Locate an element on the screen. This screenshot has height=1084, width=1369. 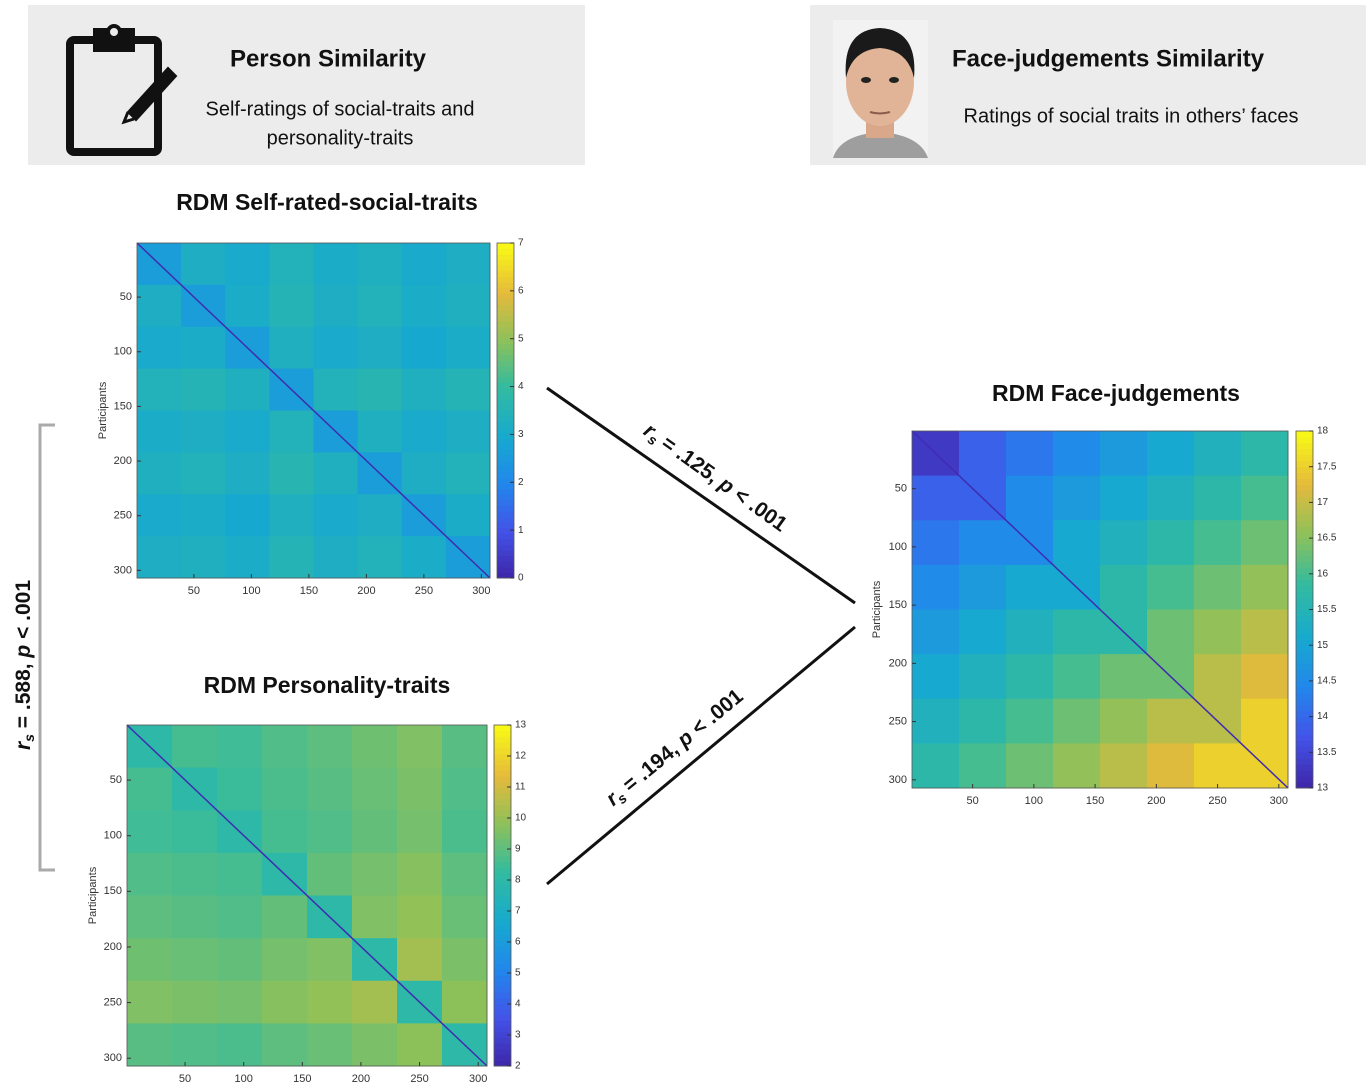
correlation-part: = .194, is located at coordinates (651, 767).